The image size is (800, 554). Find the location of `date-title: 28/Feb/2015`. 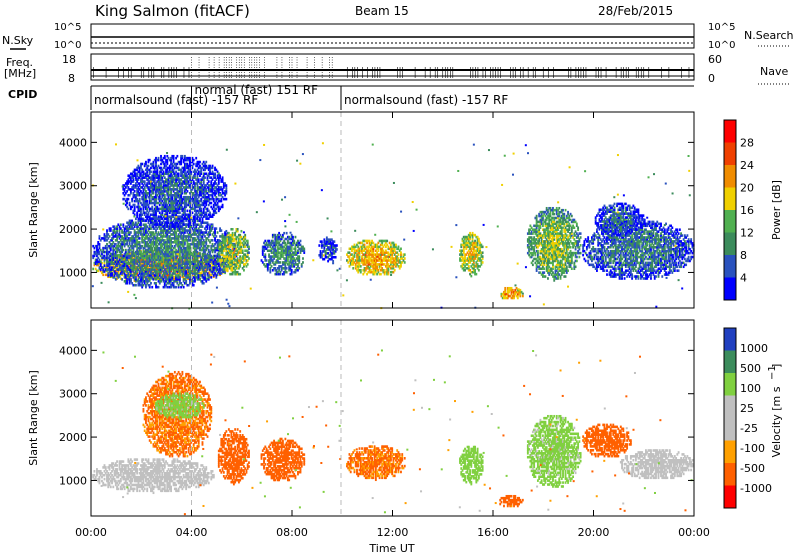

date-title: 28/Feb/2015 is located at coordinates (635, 11).